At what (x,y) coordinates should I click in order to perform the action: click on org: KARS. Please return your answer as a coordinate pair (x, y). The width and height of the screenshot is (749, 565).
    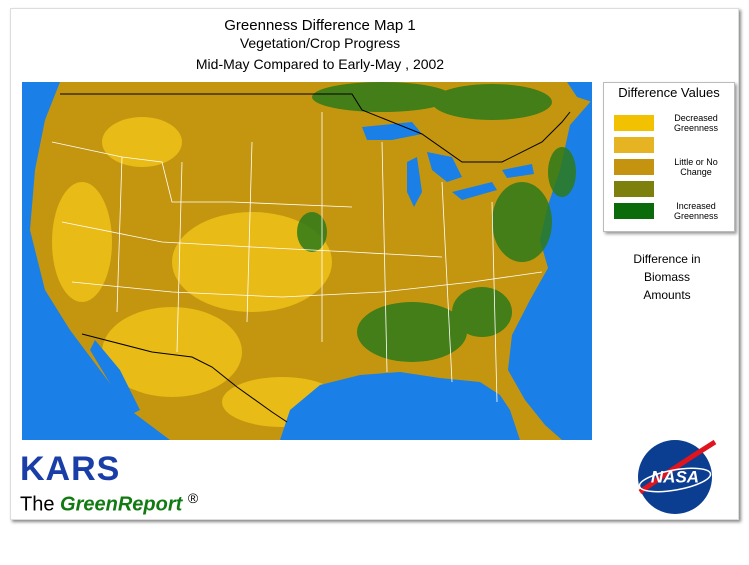
    Looking at the image, I should click on (70, 469).